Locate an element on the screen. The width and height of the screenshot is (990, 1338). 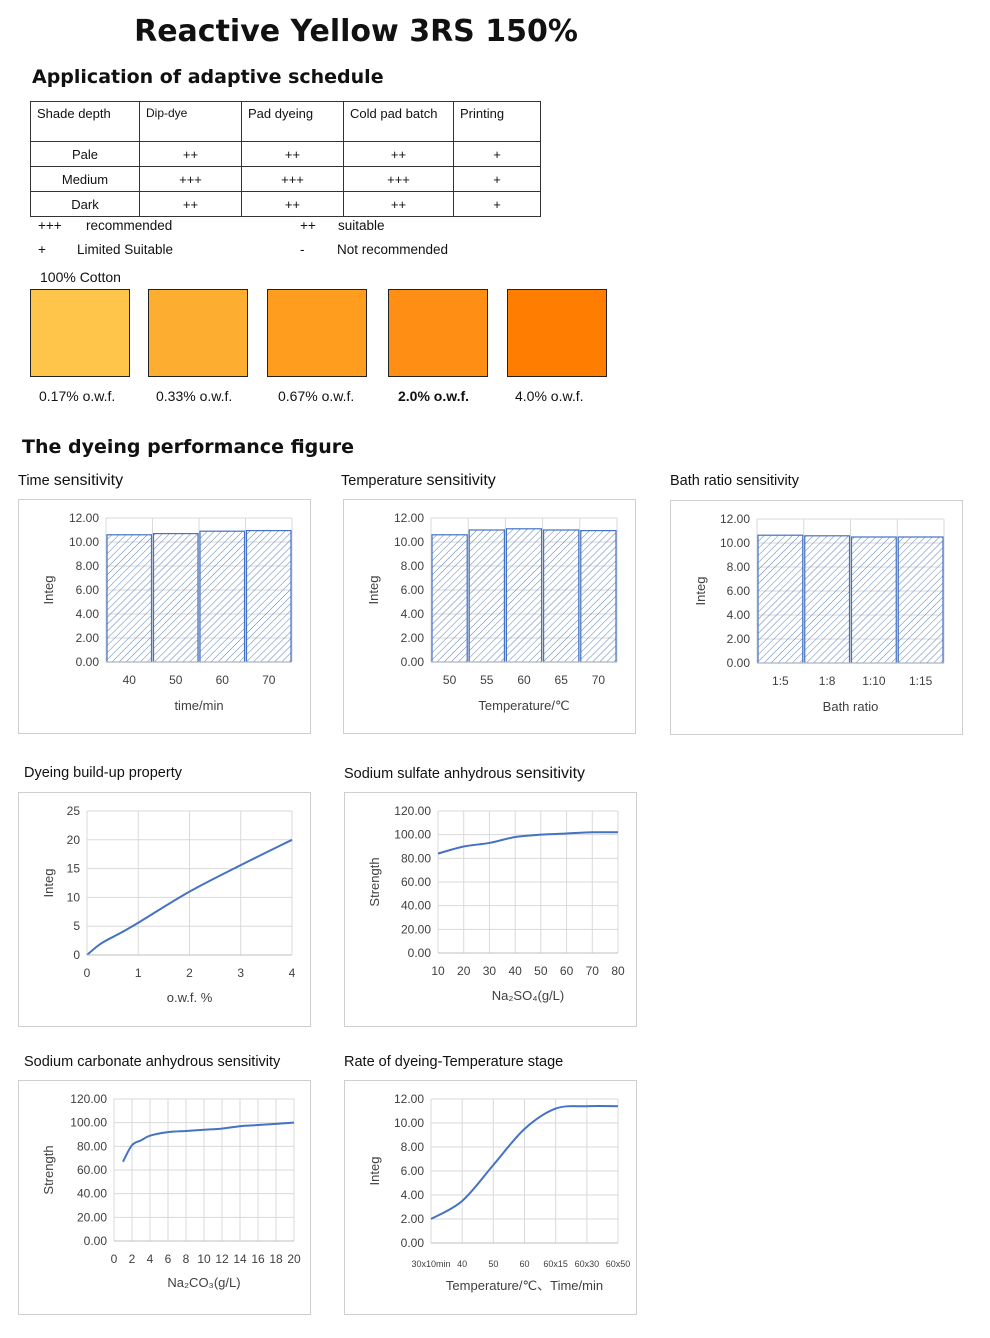
chart-title-rate: Rate of dyeing-Temperature stage is located at coordinates (454, 1062).